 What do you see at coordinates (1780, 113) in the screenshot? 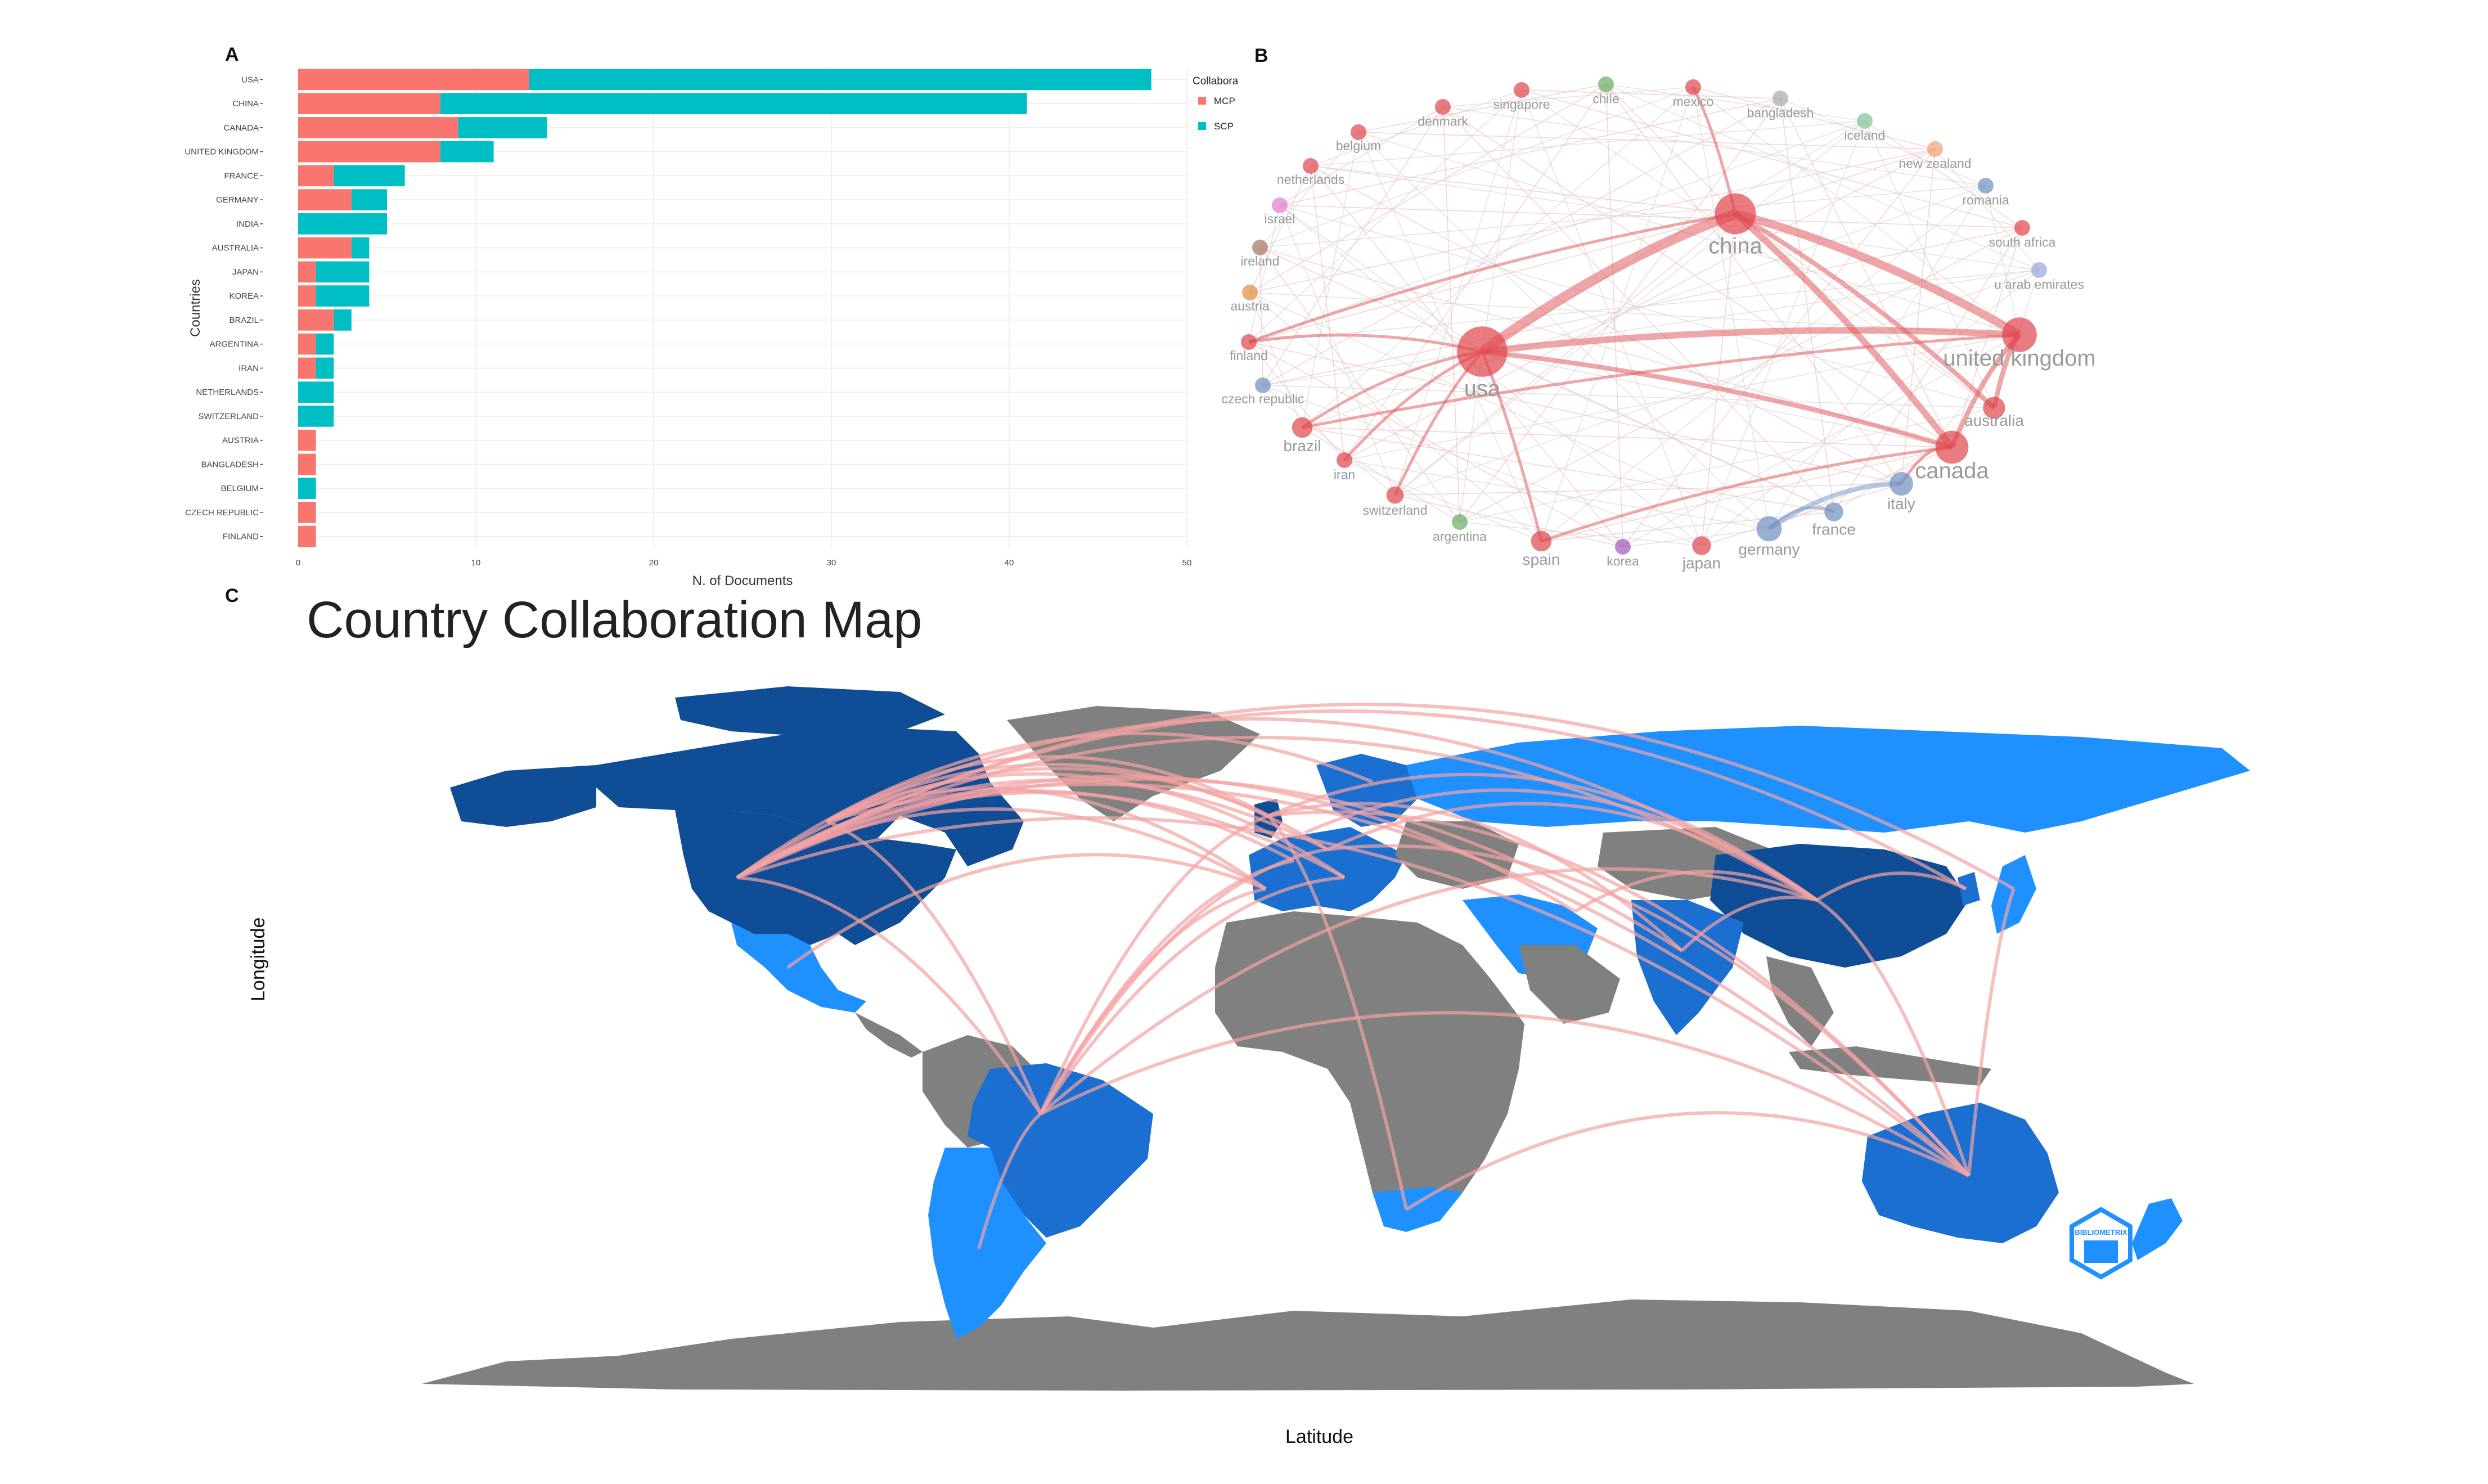
I see `node-label-bangladesh: bangladesh` at bounding box center [1780, 113].